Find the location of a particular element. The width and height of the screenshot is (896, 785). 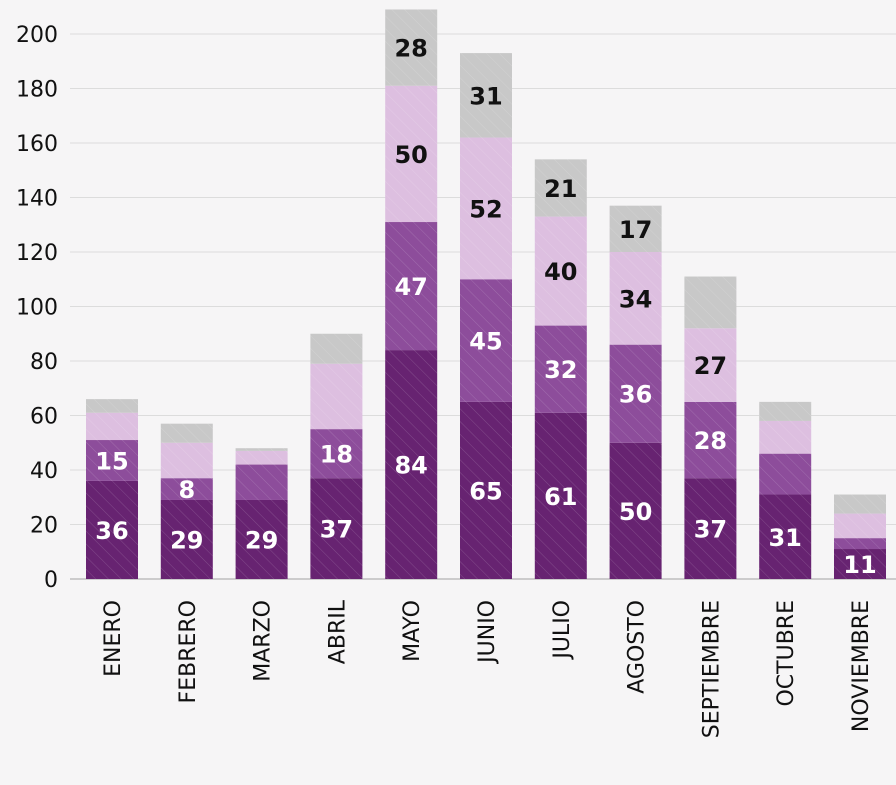

y-tick-label: 0 is located at coordinates (51, 580).